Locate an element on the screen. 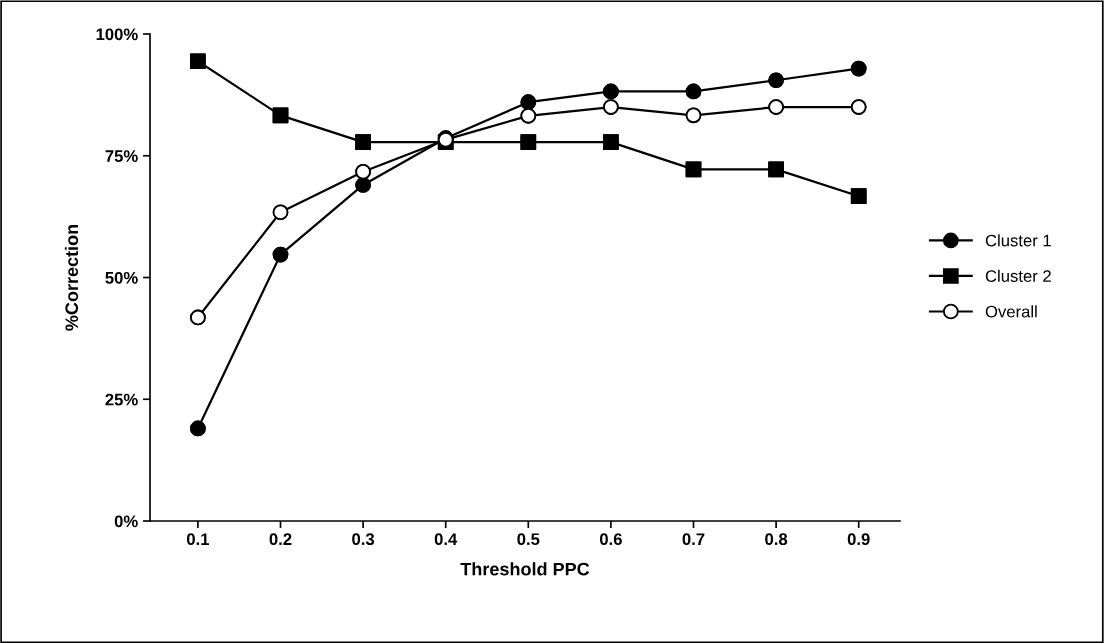 This screenshot has height=643, width=1105. y-tick-label: 0% is located at coordinates (126, 521).